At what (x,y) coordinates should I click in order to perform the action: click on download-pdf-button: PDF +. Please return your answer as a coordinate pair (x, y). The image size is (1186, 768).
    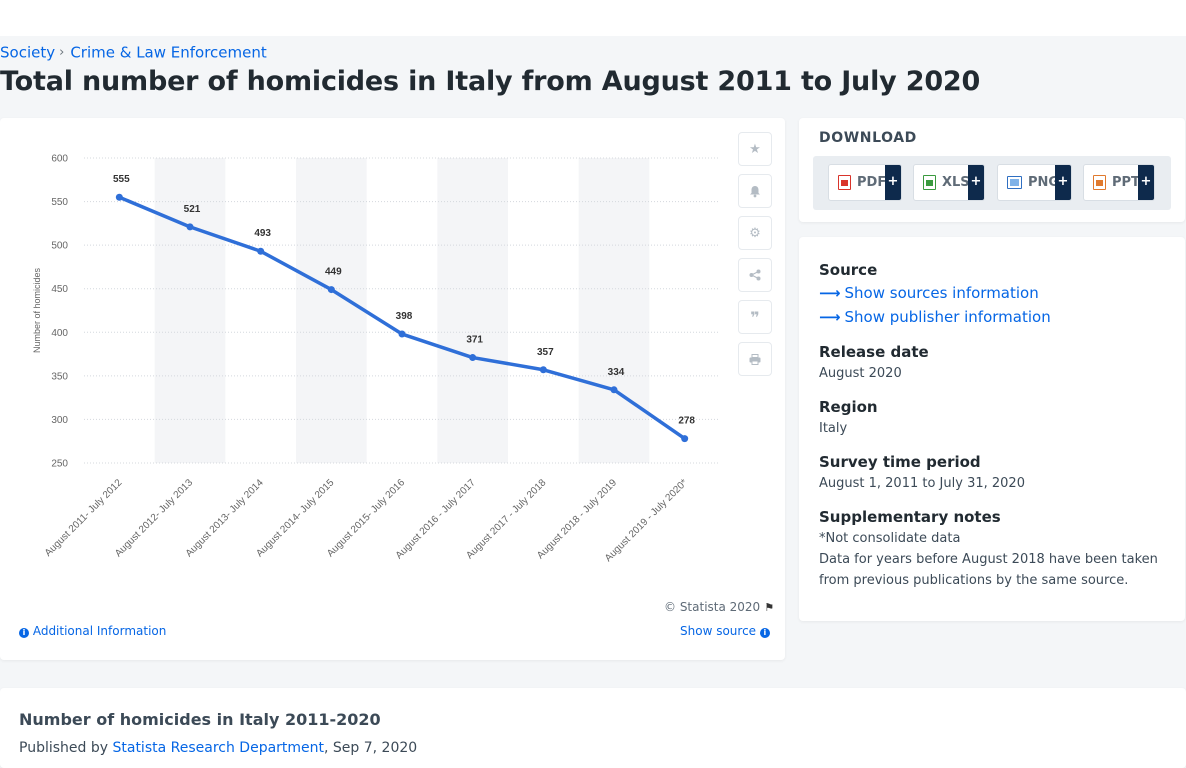
    Looking at the image, I should click on (865, 182).